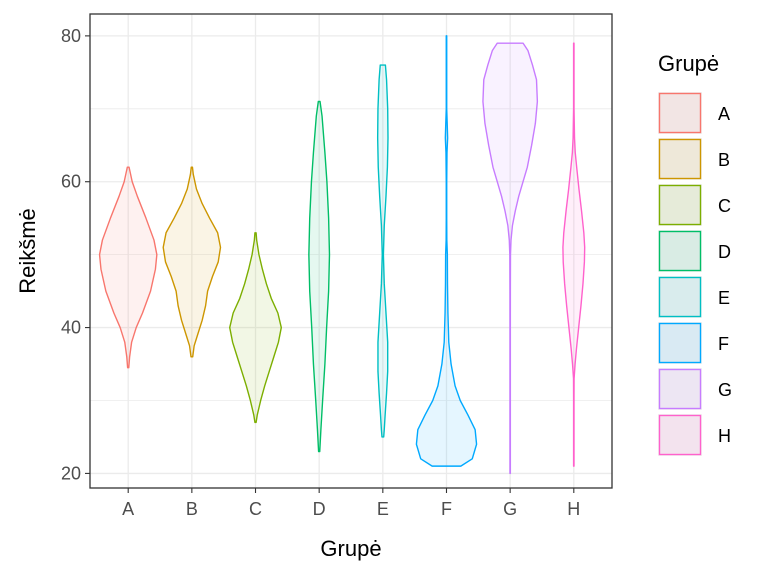  What do you see at coordinates (723, 344) in the screenshot?
I see `legend-label-f: F` at bounding box center [723, 344].